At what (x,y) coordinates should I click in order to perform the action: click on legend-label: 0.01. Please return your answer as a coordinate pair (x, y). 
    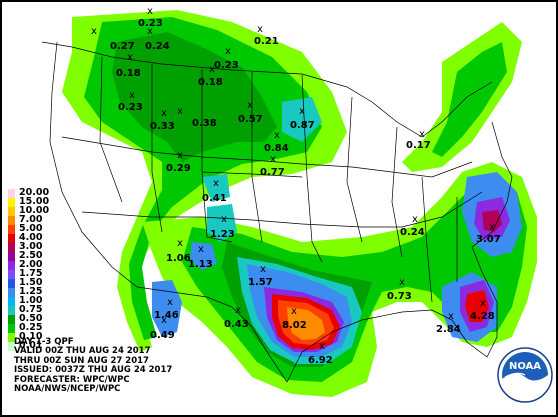
    Looking at the image, I should click on (31, 345).